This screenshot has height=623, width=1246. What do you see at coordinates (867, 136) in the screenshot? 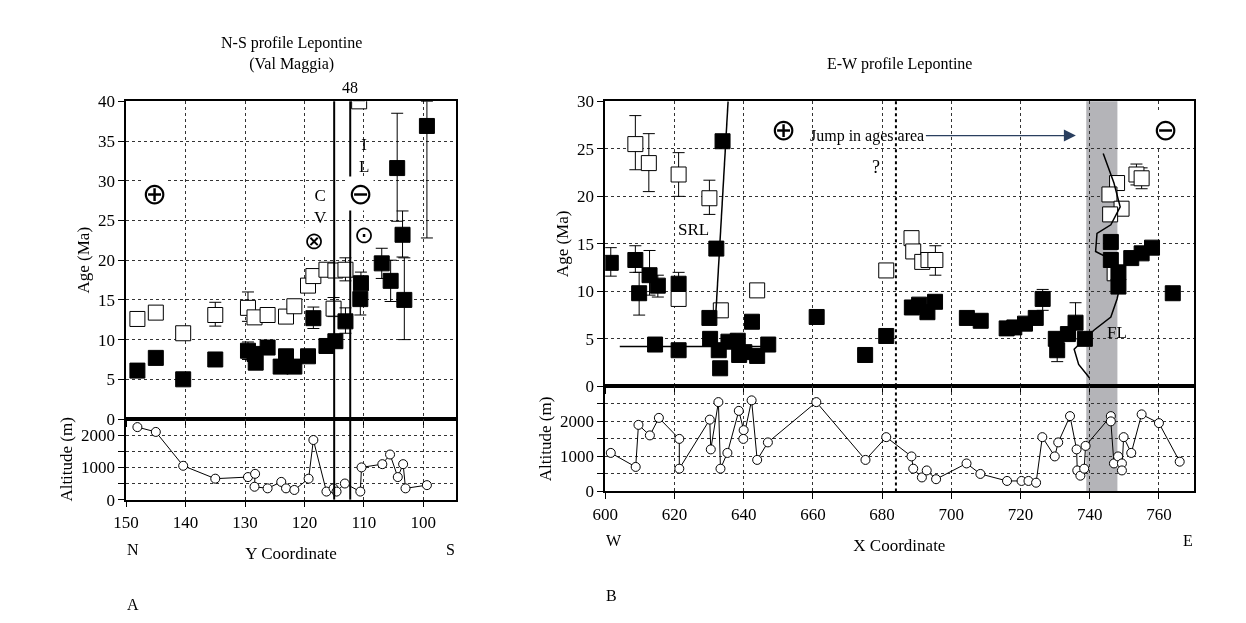
I see `annotation: Jump in ages area` at bounding box center [867, 136].